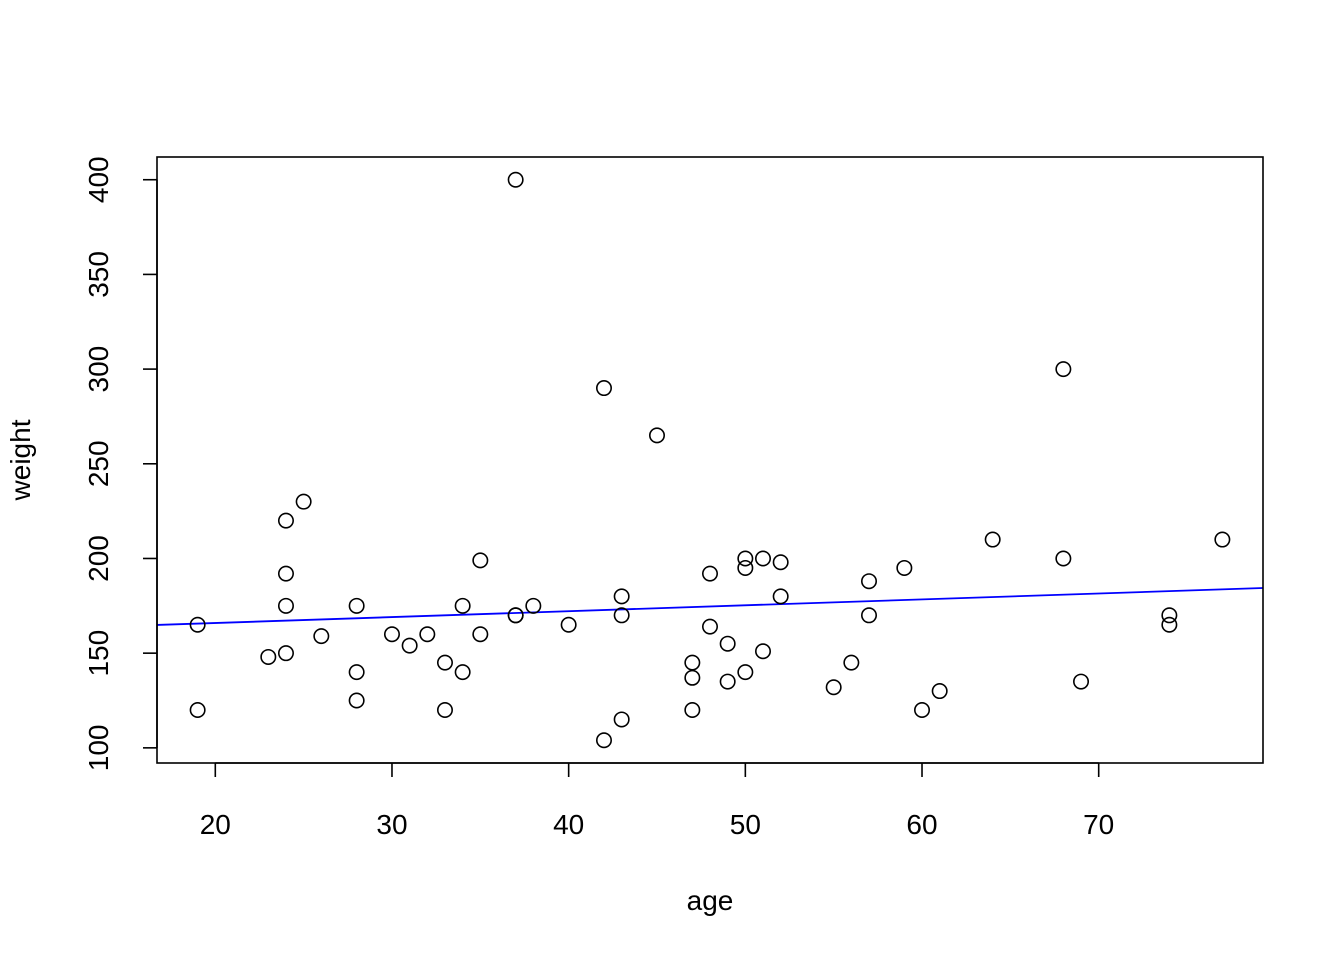  What do you see at coordinates (710, 900) in the screenshot?
I see `x-axis-label: age` at bounding box center [710, 900].